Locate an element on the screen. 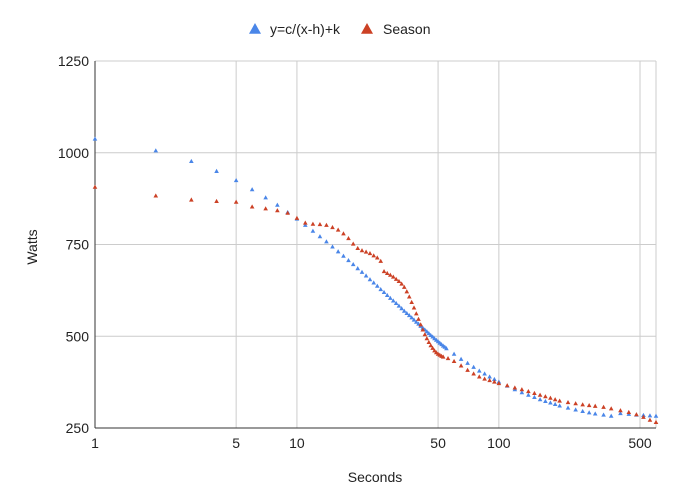 This screenshot has height=500, width=674. x-tick-label: 50 is located at coordinates (438, 443).